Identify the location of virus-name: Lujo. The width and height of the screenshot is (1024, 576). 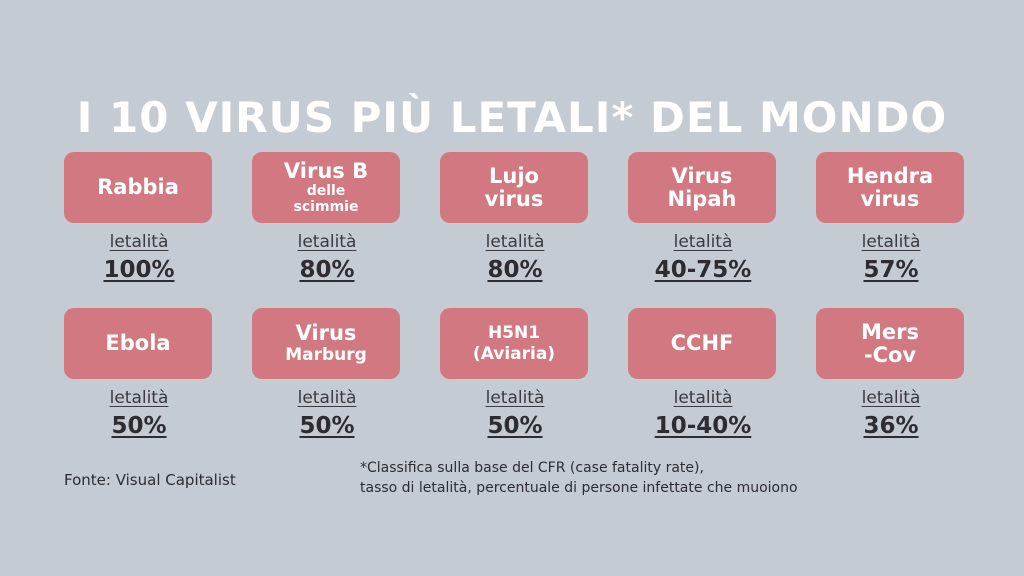
(514, 175).